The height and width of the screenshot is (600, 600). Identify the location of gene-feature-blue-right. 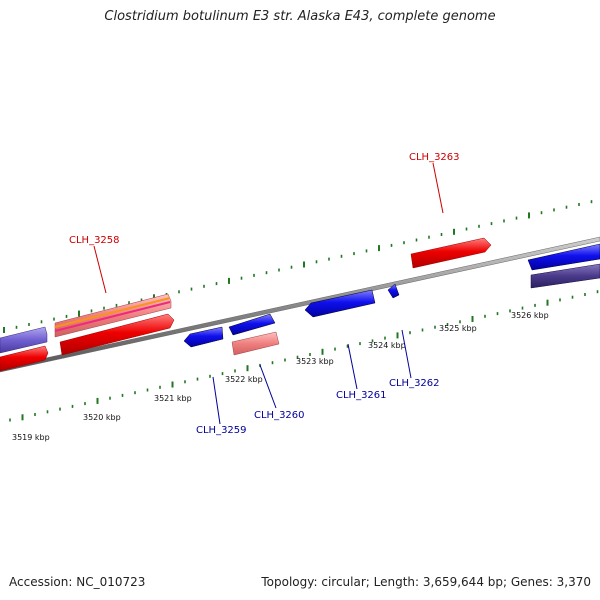
(563, 257).